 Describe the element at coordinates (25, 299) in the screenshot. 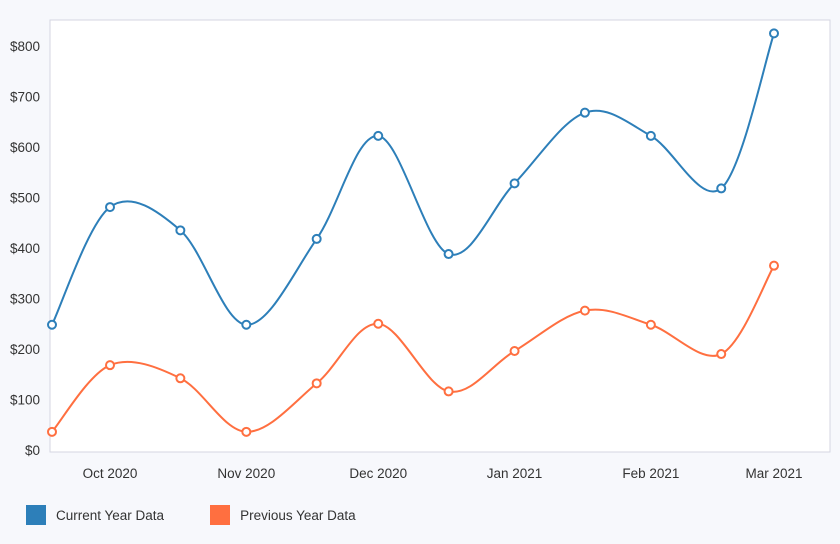

I see `y-tick-label: $300` at that location.